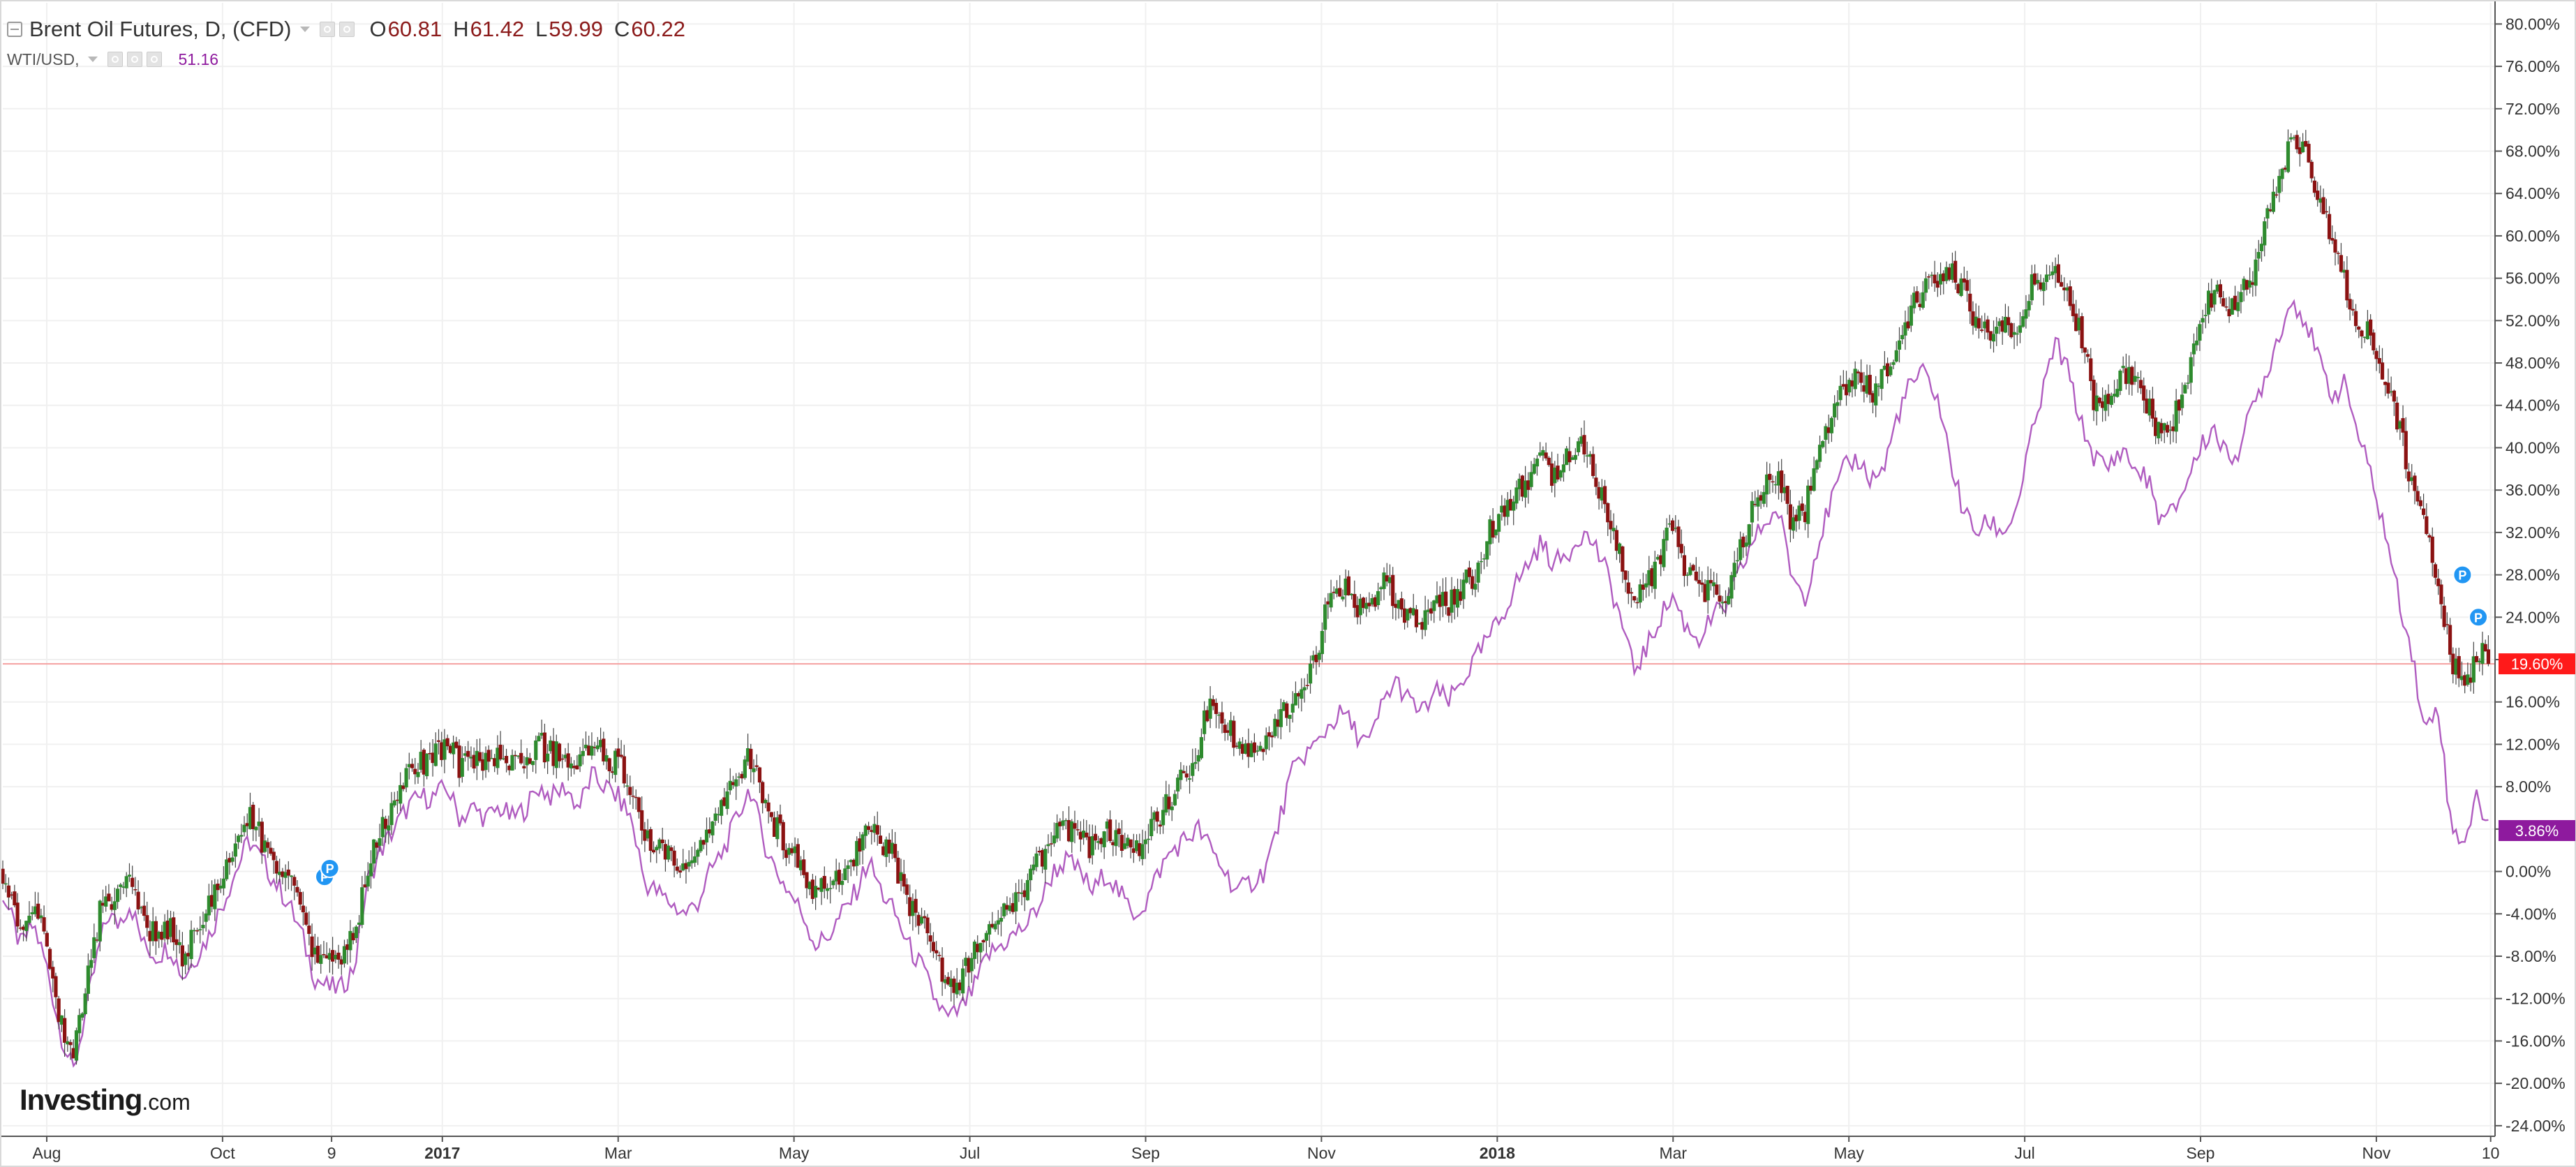  I want to click on compare-visibility-eye-icon, so click(115, 59).